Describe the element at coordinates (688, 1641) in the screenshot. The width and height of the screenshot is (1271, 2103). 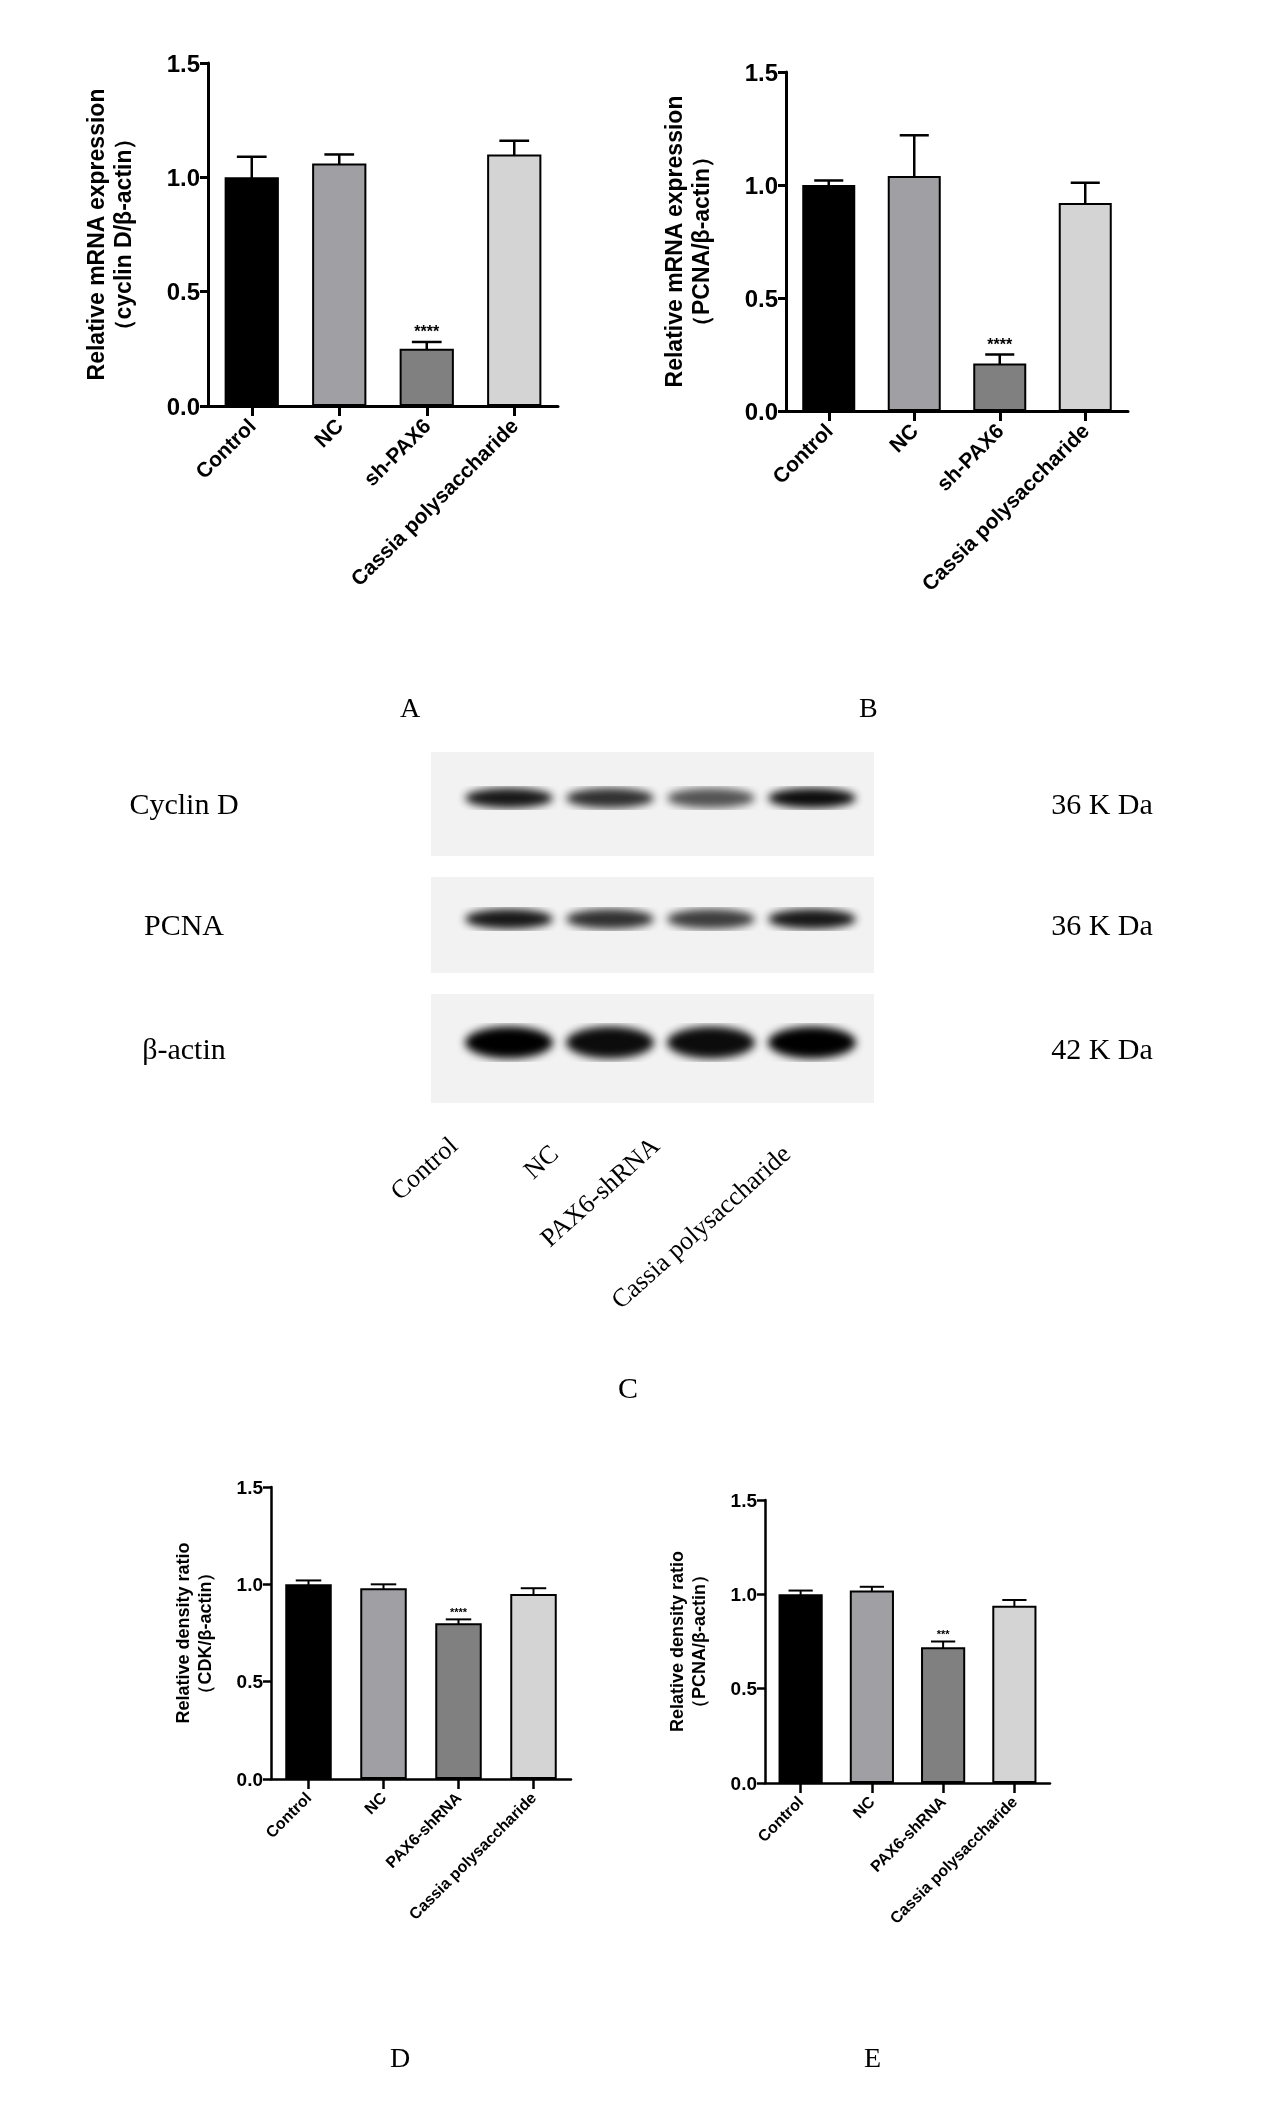
I see `y-axis-title: Relative density ratio （PCNA/β-actin）` at that location.